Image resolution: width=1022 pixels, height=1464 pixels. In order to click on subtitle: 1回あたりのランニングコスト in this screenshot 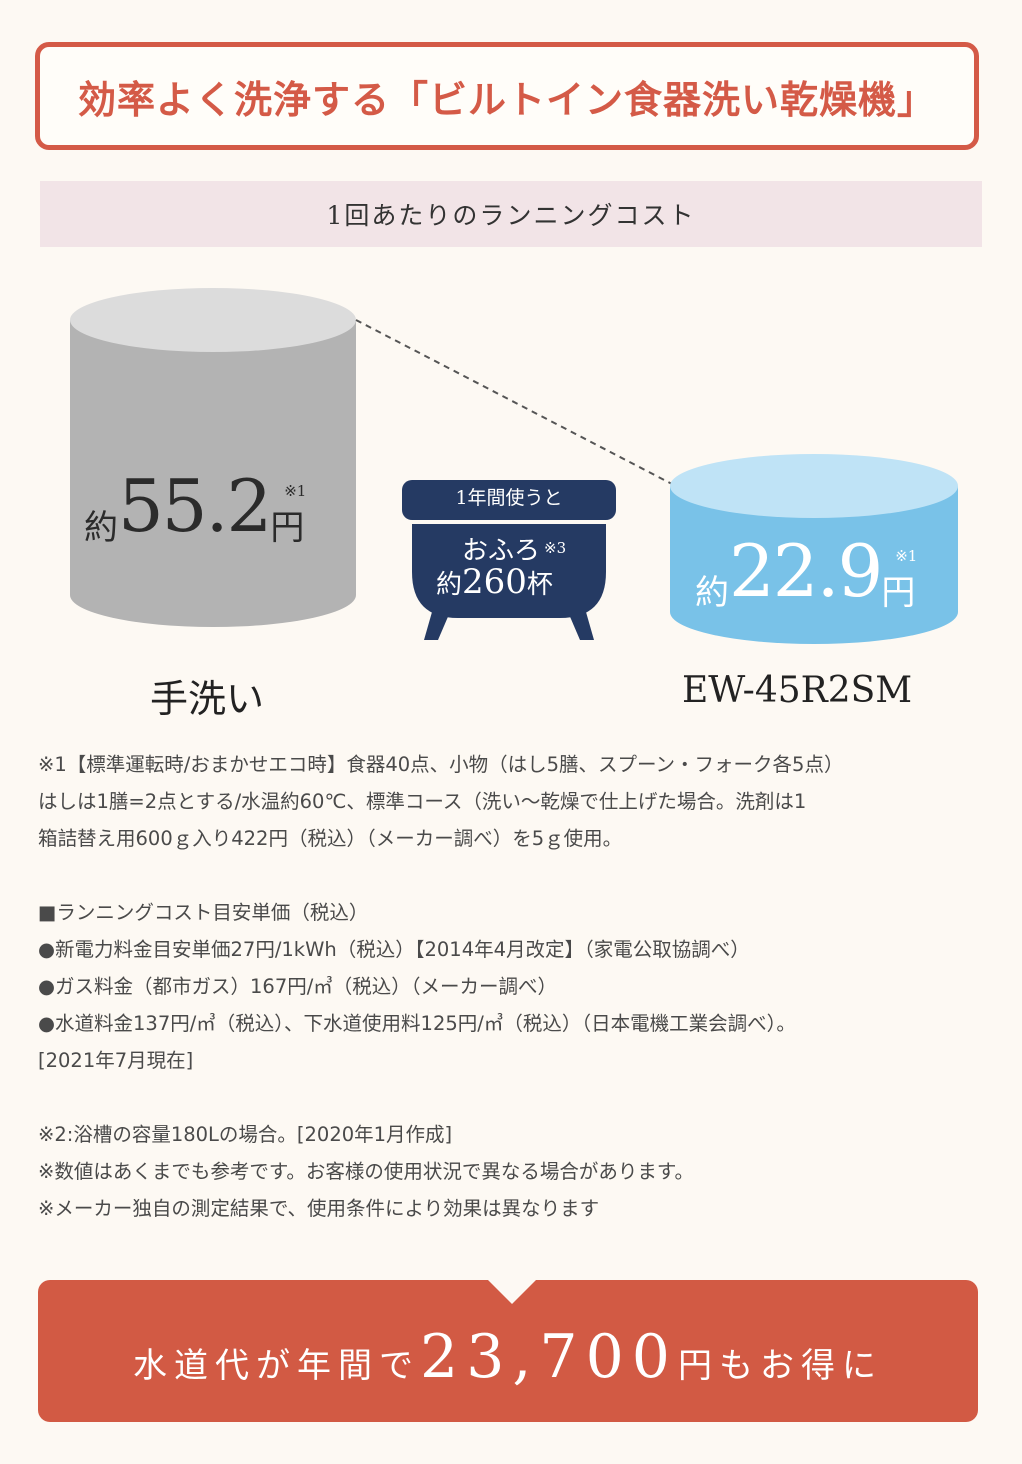, I will do `click(511, 215)`.